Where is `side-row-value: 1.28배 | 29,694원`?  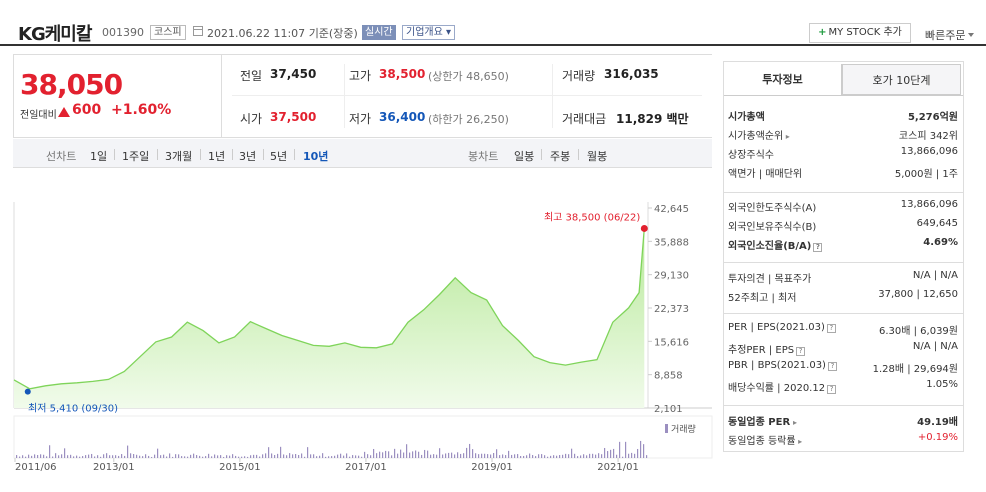 side-row-value: 1.28배 | 29,694원 is located at coordinates (915, 369).